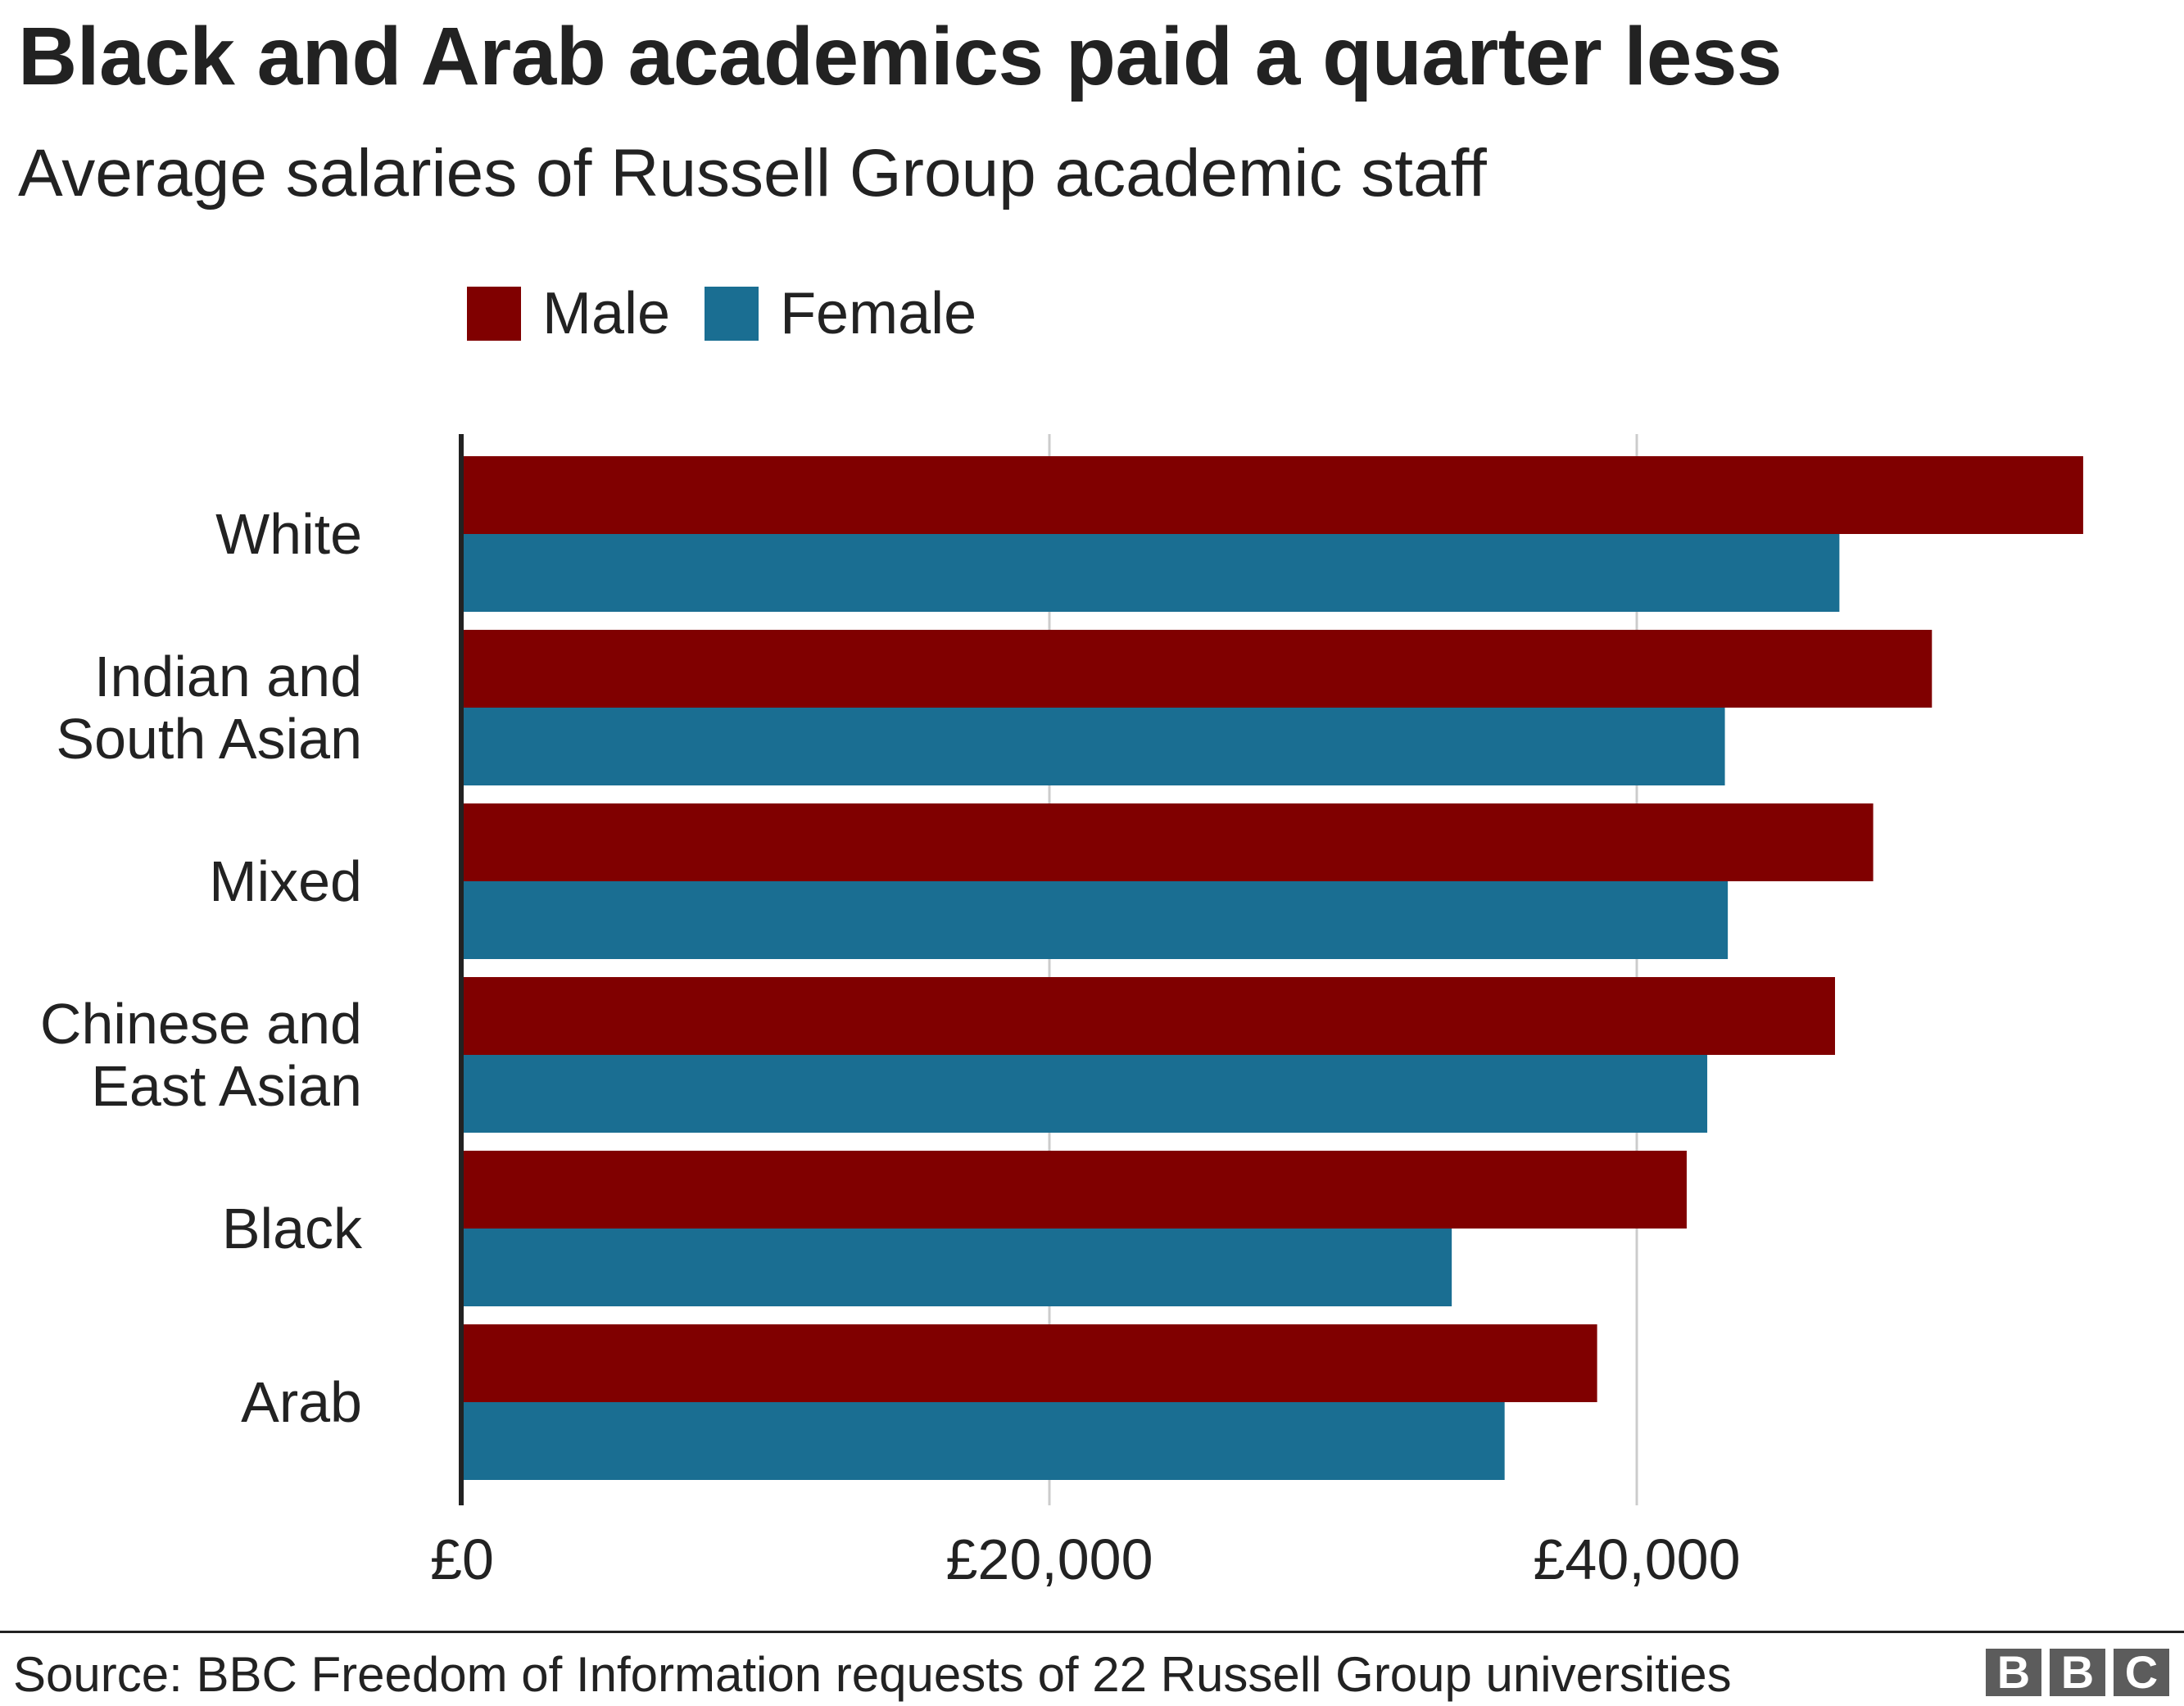 This screenshot has height=1706, width=2184. Describe the element at coordinates (288, 534) in the screenshot. I see `category-label: White` at that location.